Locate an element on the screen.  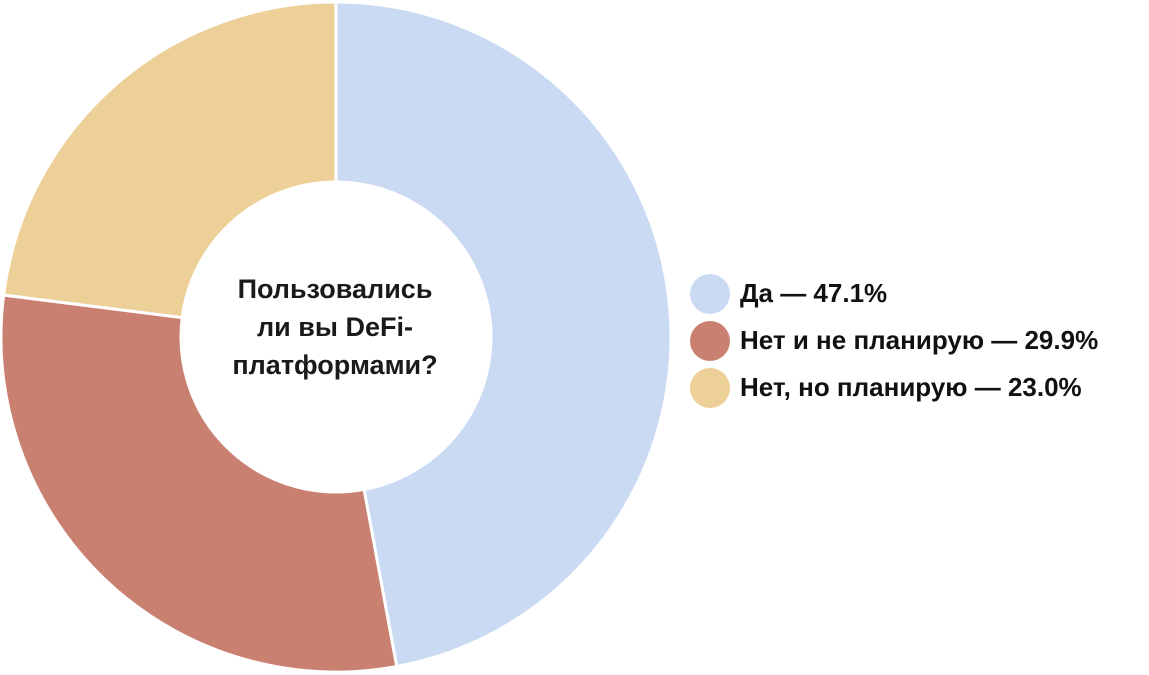
legend-item-no-not-planning: Нет и не планирую — 29.9% is located at coordinates (894, 340).